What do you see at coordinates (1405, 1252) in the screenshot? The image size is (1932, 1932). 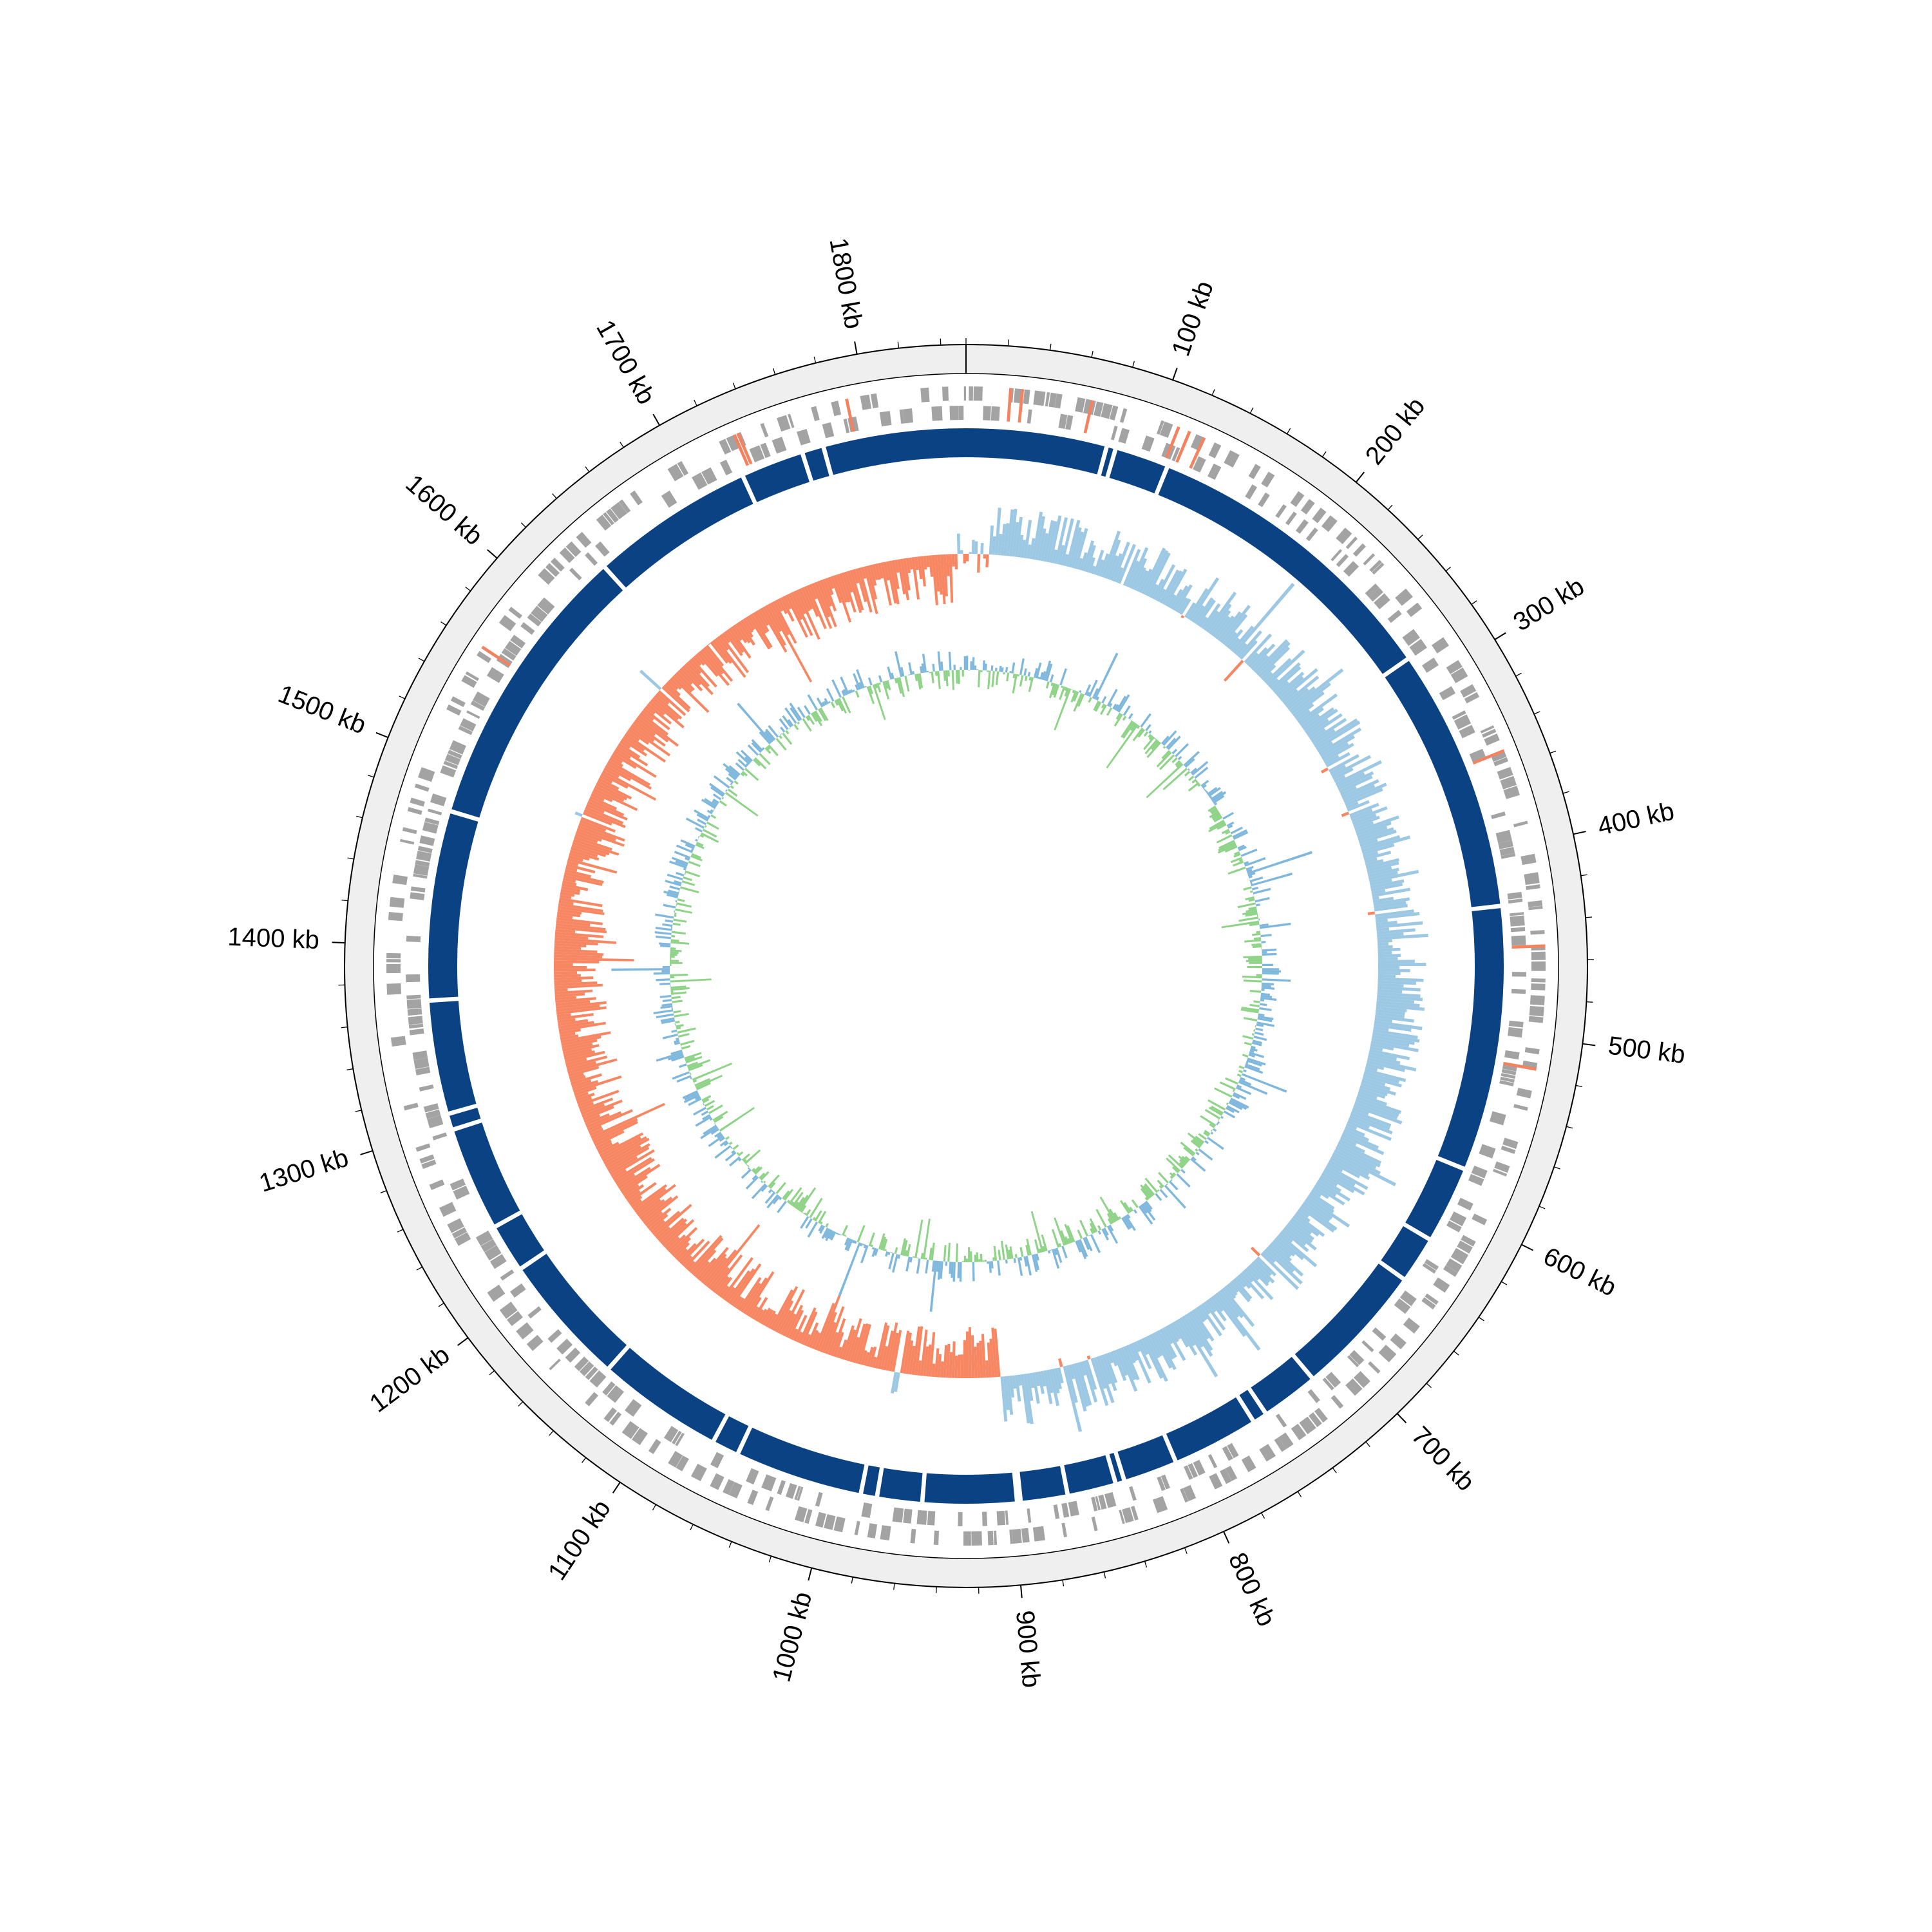 I see `contig-block` at bounding box center [1405, 1252].